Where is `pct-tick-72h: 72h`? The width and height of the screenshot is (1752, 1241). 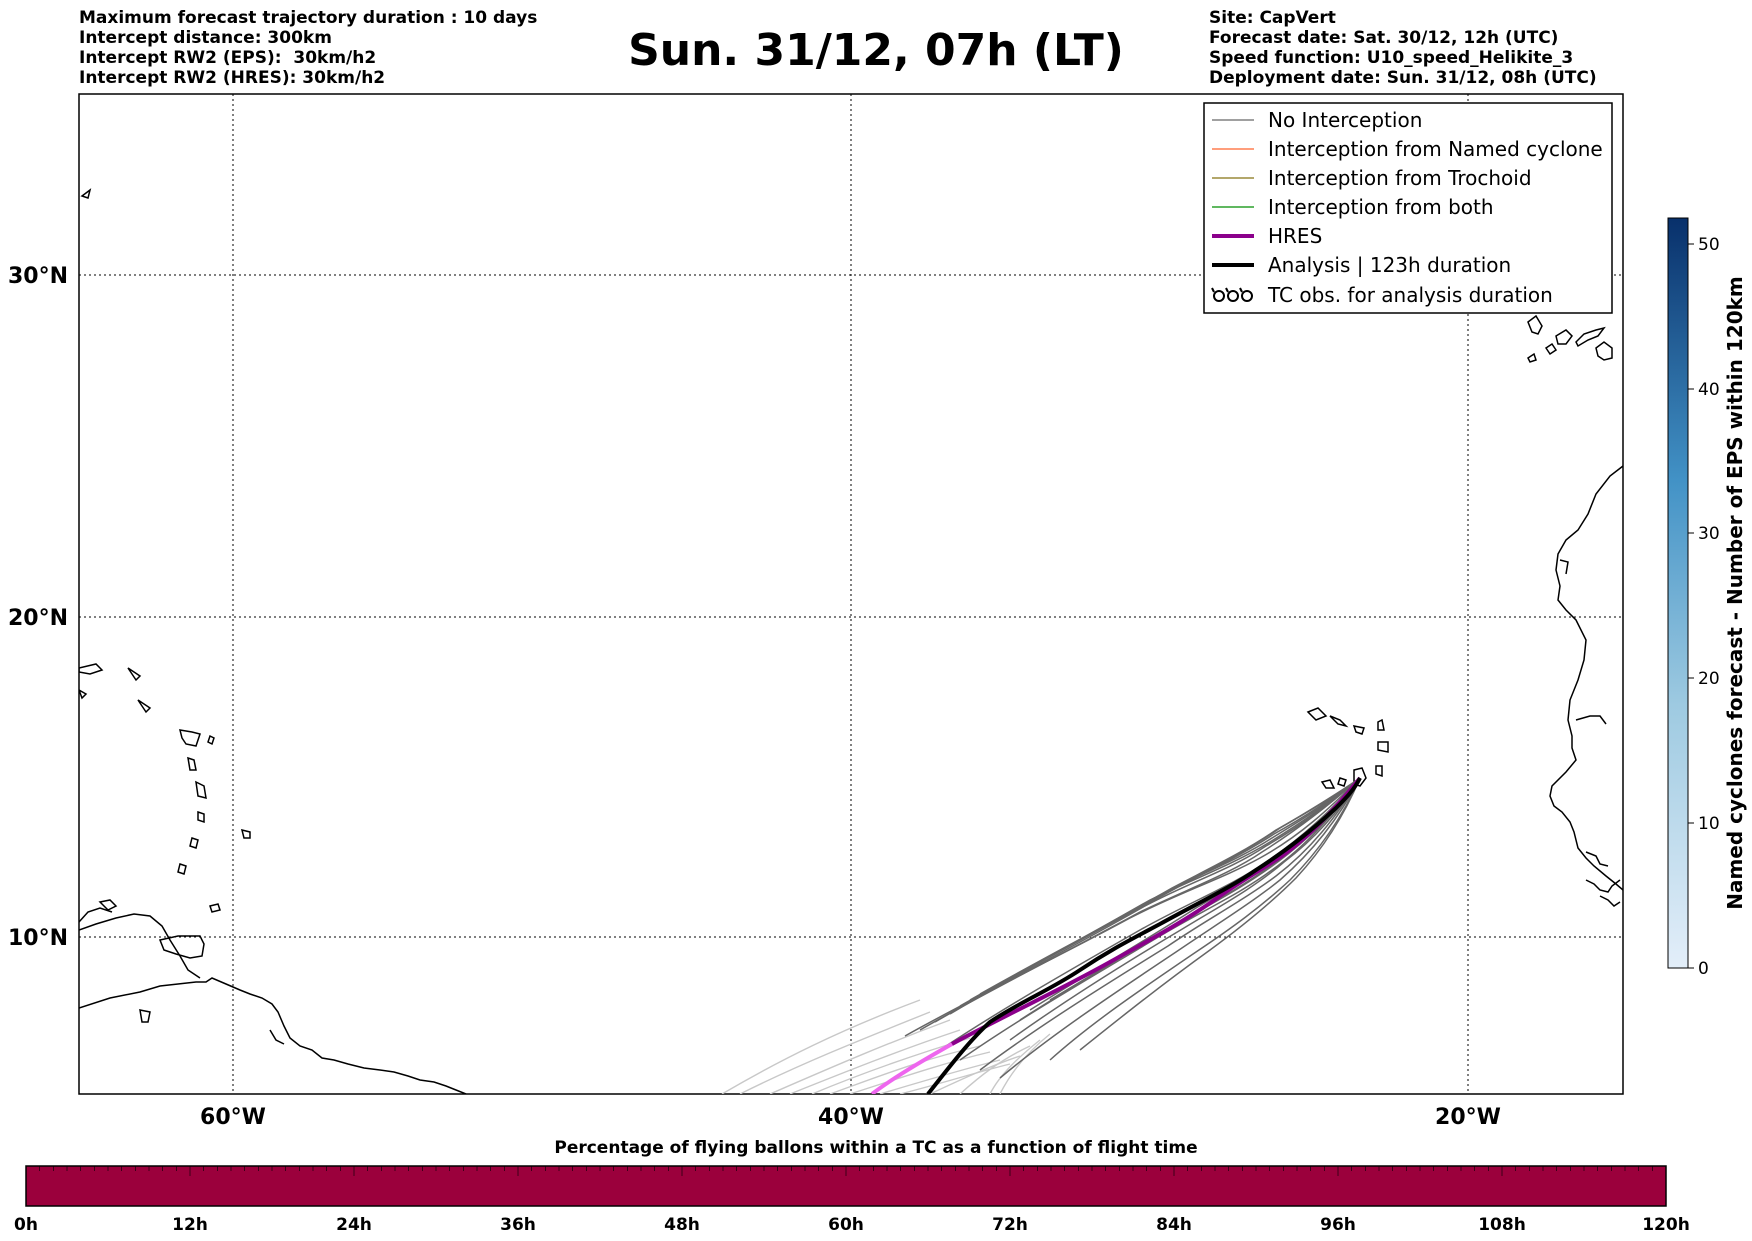
pct-tick-72h: 72h is located at coordinates (1010, 1225).